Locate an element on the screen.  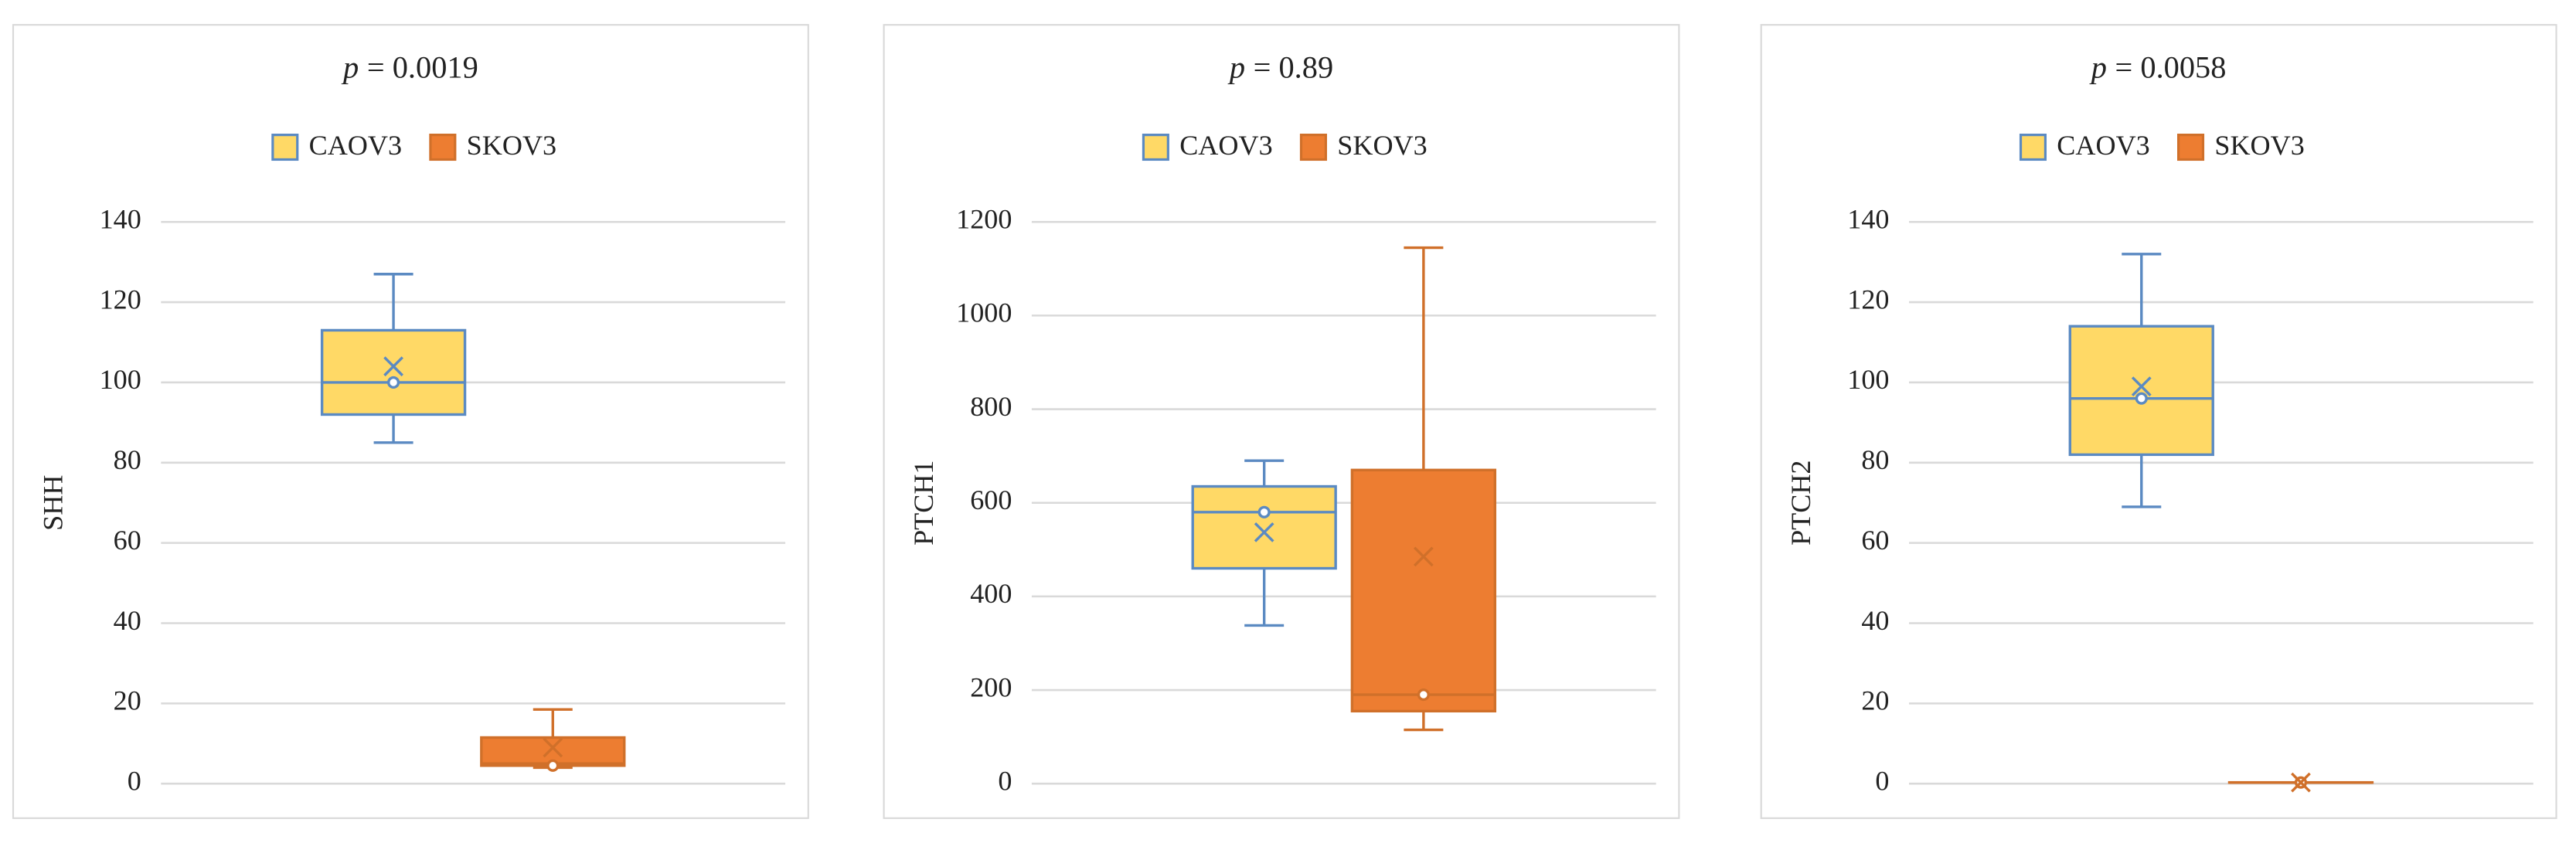
y-axis-label: SHH is located at coordinates (54, 503).